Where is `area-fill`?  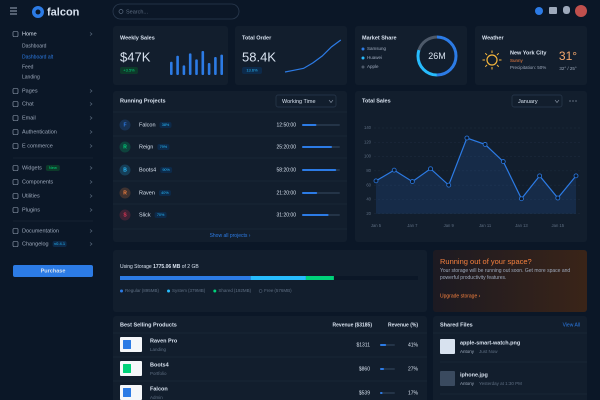
area-fill is located at coordinates (476, 176).